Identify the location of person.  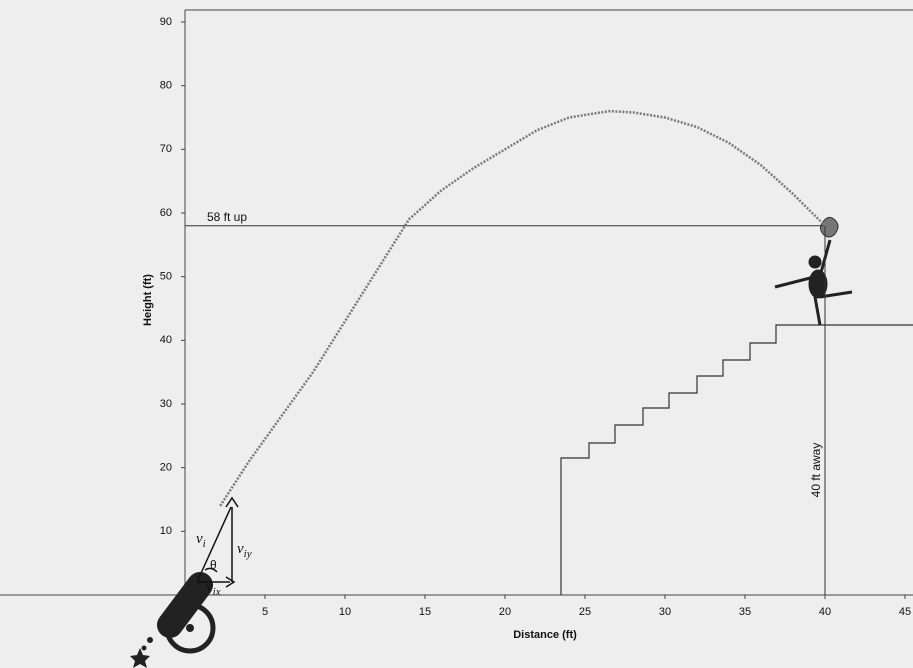
(813, 282).